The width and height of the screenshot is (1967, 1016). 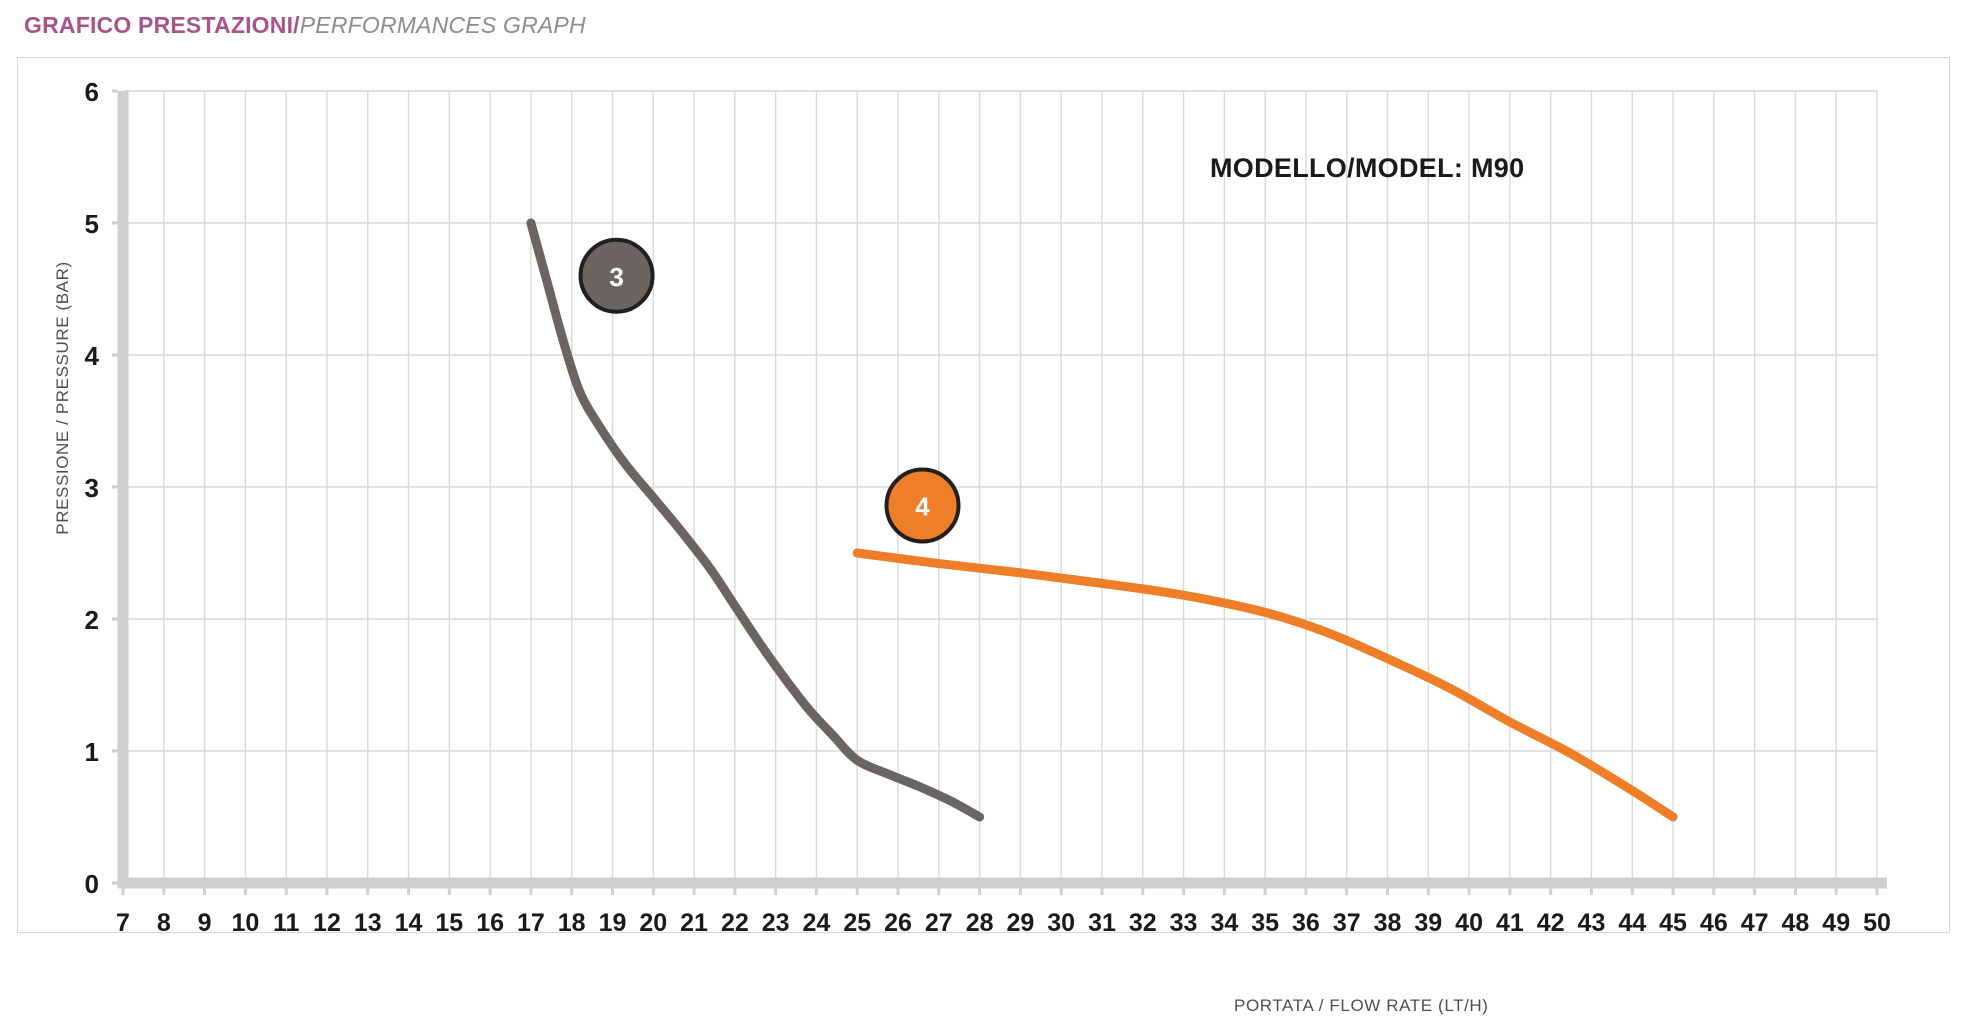 What do you see at coordinates (980, 920) in the screenshot?
I see `x-tick-label: 28` at bounding box center [980, 920].